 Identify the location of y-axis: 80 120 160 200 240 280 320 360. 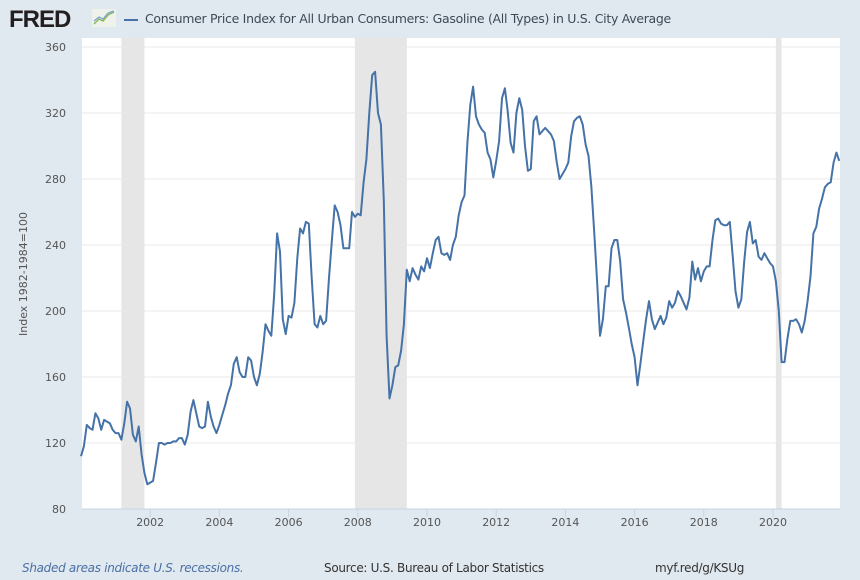
(55, 278).